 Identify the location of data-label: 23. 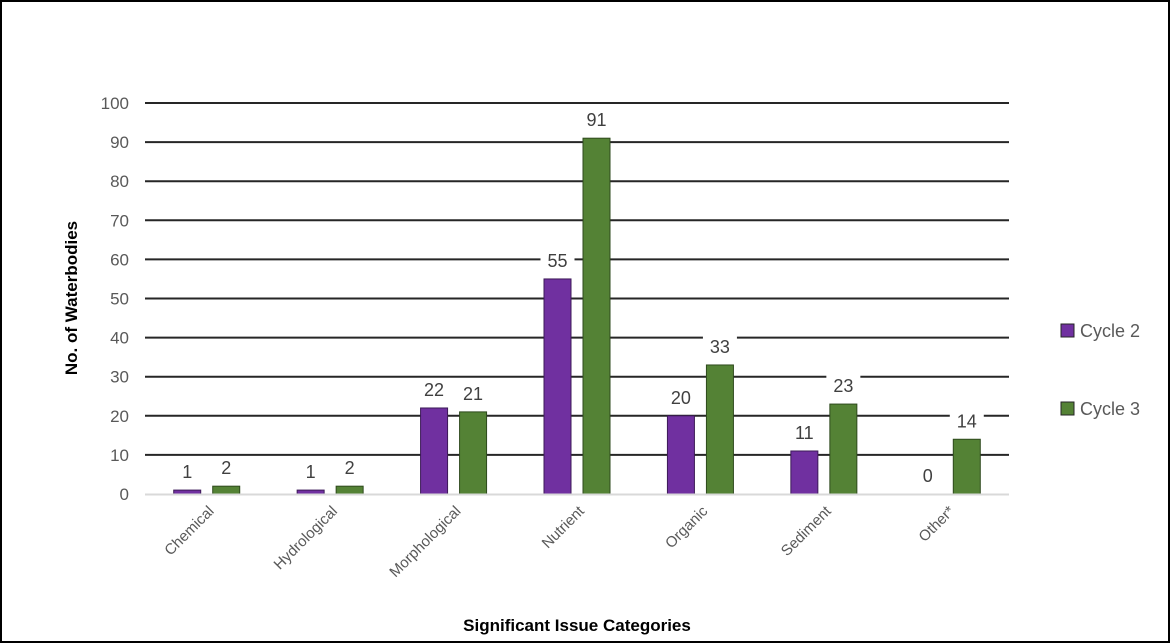
(843, 386).